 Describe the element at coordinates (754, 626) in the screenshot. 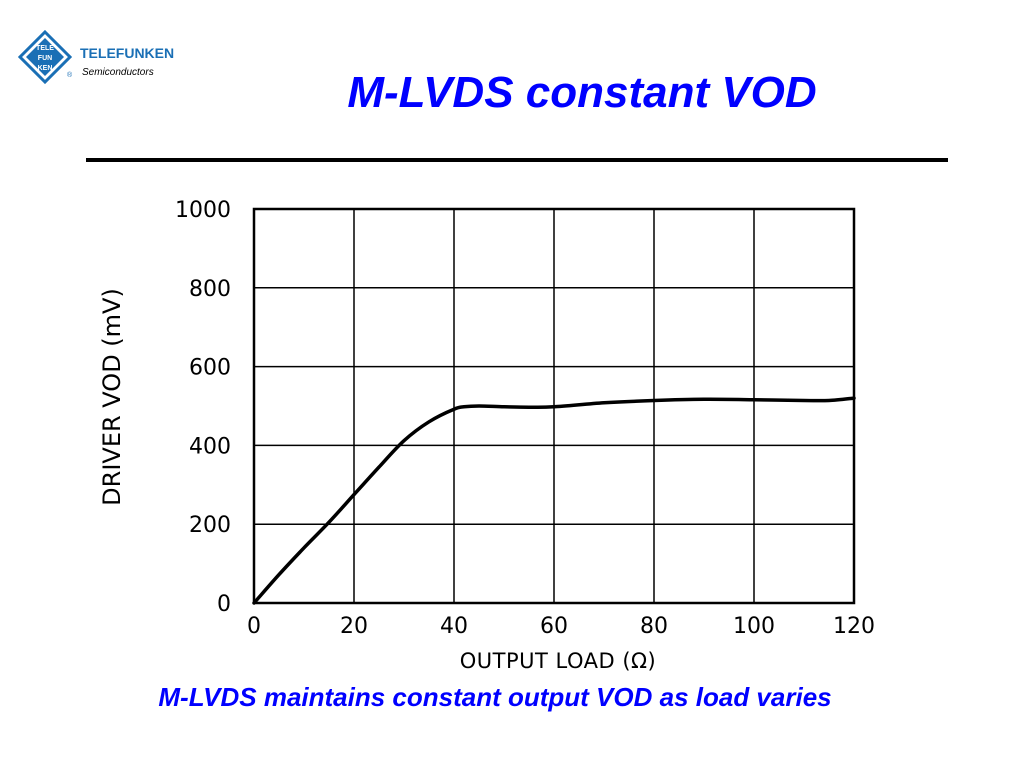

I see `x-tick-label: 100` at that location.